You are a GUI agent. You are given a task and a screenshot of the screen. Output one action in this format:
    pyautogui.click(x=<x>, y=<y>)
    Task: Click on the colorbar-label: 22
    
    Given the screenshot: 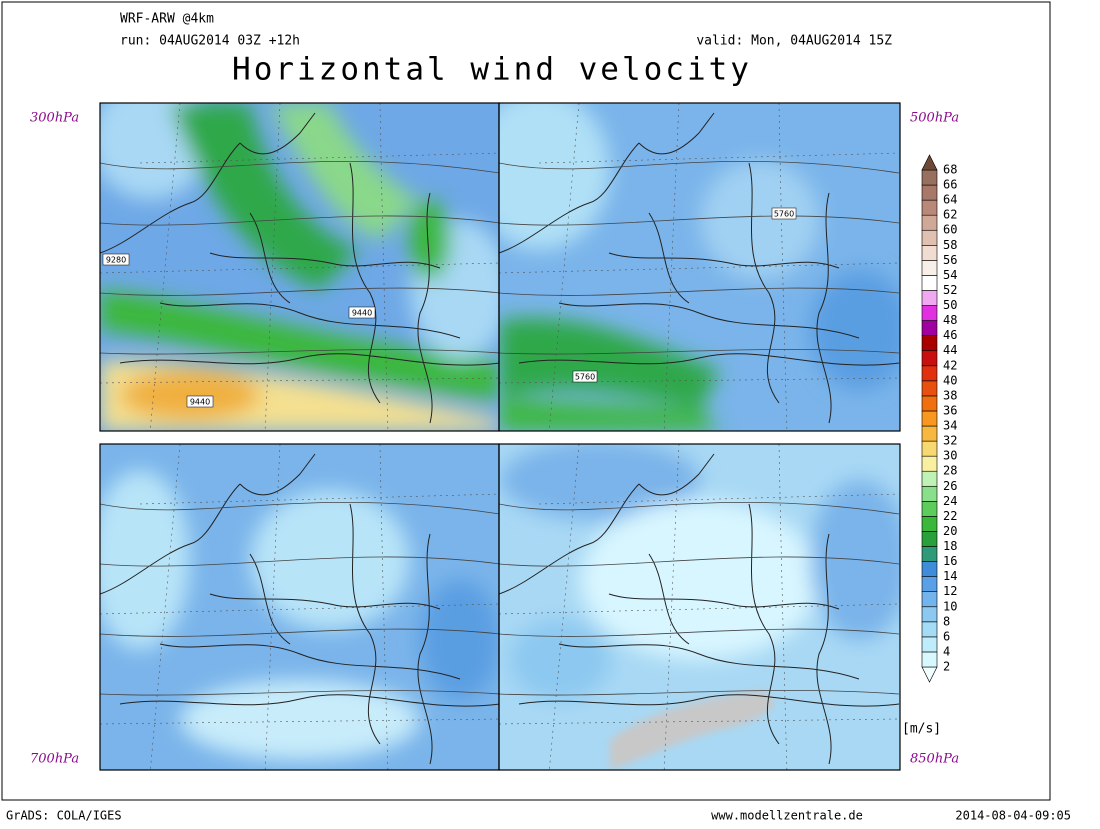 What is the action you would take?
    pyautogui.click(x=950, y=516)
    